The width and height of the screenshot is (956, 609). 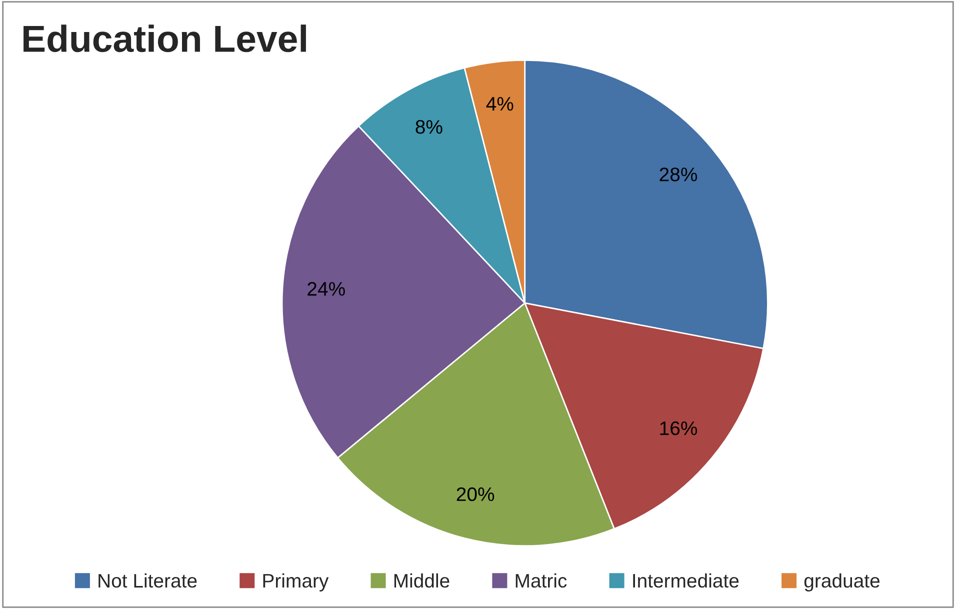 What do you see at coordinates (326, 289) in the screenshot?
I see `data-label: 24%` at bounding box center [326, 289].